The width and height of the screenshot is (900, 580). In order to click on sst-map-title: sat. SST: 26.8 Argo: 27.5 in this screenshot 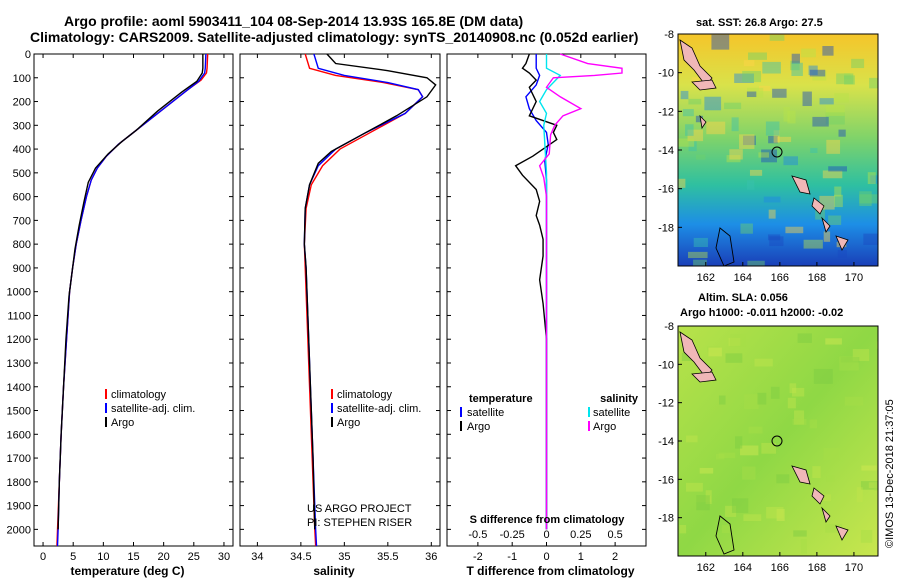, I will do `click(759, 23)`.